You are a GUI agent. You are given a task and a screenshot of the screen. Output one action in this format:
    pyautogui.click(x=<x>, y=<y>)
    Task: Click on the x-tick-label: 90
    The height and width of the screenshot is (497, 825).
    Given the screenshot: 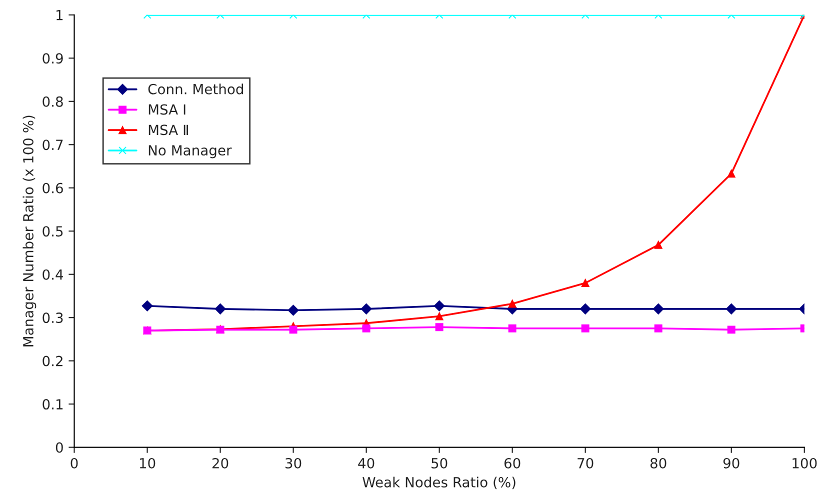 What is the action you would take?
    pyautogui.click(x=731, y=463)
    